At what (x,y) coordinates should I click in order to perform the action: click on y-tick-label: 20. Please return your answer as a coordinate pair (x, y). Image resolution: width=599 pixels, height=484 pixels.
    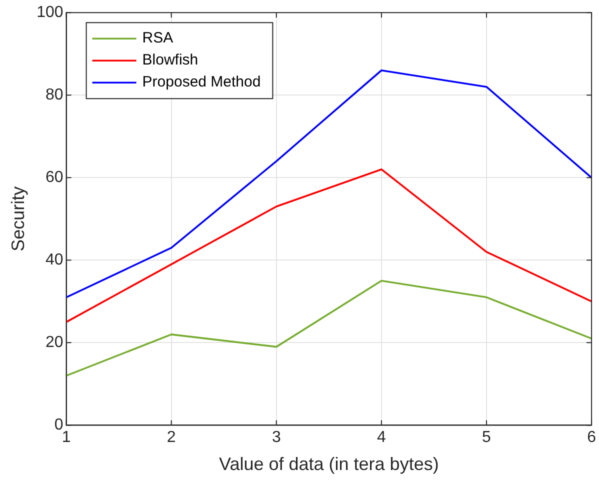
    Looking at the image, I should click on (55, 343).